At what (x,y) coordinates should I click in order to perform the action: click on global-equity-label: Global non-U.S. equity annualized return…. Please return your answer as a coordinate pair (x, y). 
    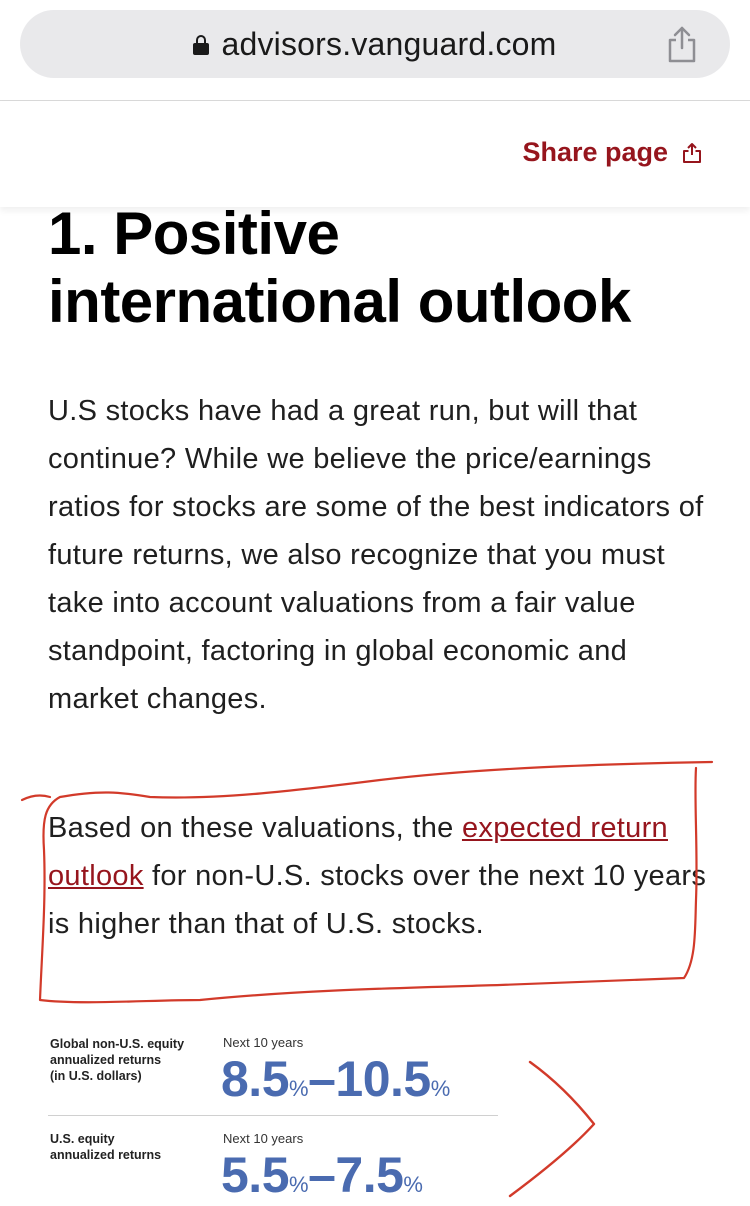
    Looking at the image, I should click on (117, 1060).